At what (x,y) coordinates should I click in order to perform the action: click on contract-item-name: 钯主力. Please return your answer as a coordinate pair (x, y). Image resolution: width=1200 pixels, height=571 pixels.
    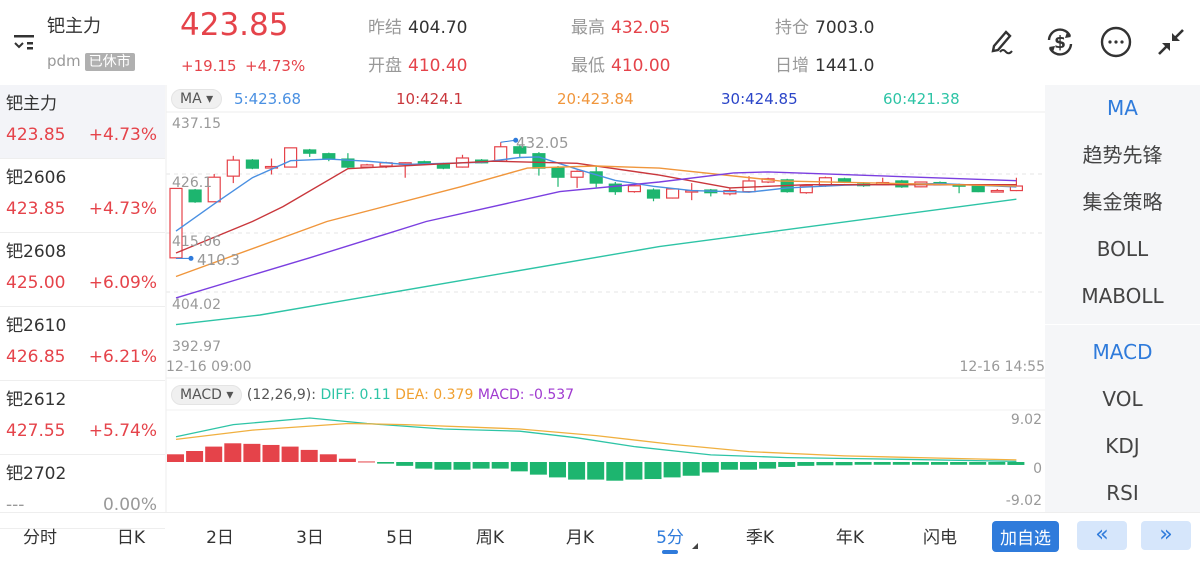
    Looking at the image, I should click on (31, 104).